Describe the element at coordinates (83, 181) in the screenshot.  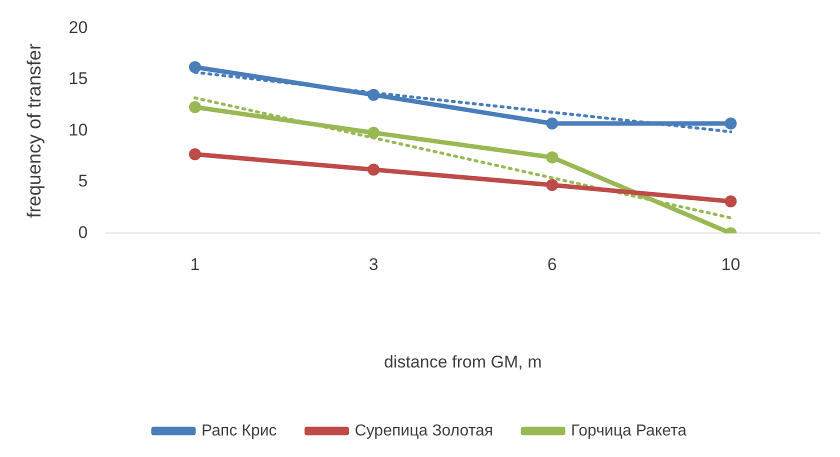
I see `y-tick-label: 5` at that location.